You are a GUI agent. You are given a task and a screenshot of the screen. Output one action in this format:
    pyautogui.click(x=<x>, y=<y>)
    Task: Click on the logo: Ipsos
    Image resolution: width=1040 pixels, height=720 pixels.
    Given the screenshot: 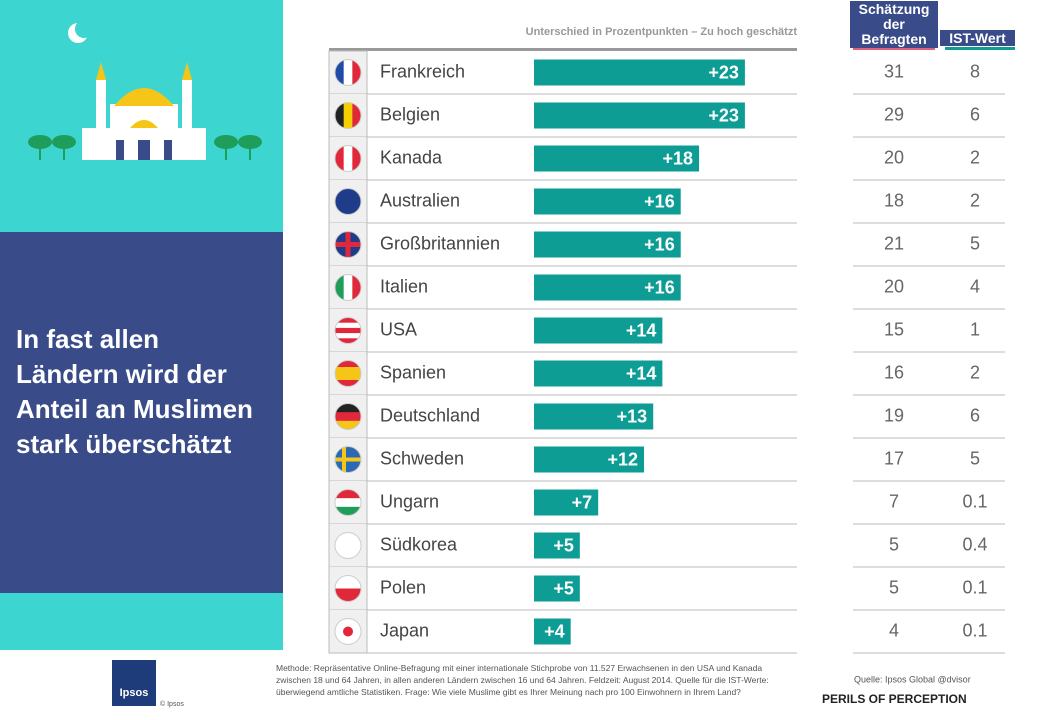 What is the action you would take?
    pyautogui.click(x=134, y=693)
    